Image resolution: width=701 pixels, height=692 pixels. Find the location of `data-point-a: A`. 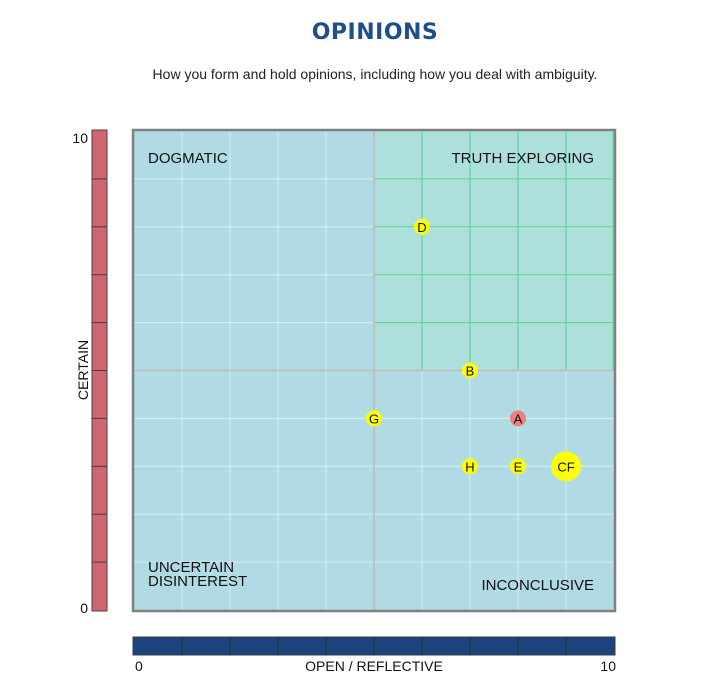

data-point-a: A is located at coordinates (518, 418).